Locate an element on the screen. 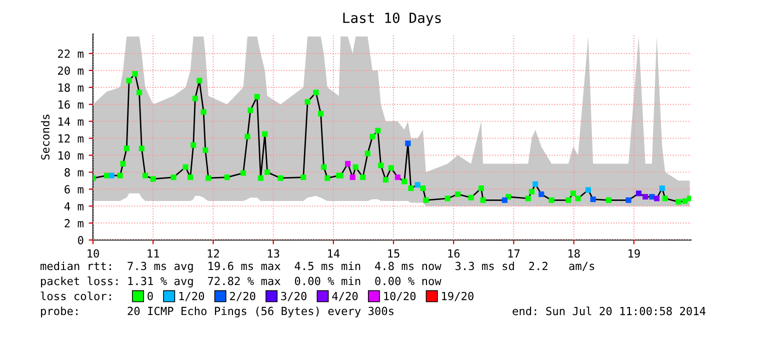 Image resolution: width=760 pixels, height=343 pixels. y-tick-label: 20 m is located at coordinates (71, 70).